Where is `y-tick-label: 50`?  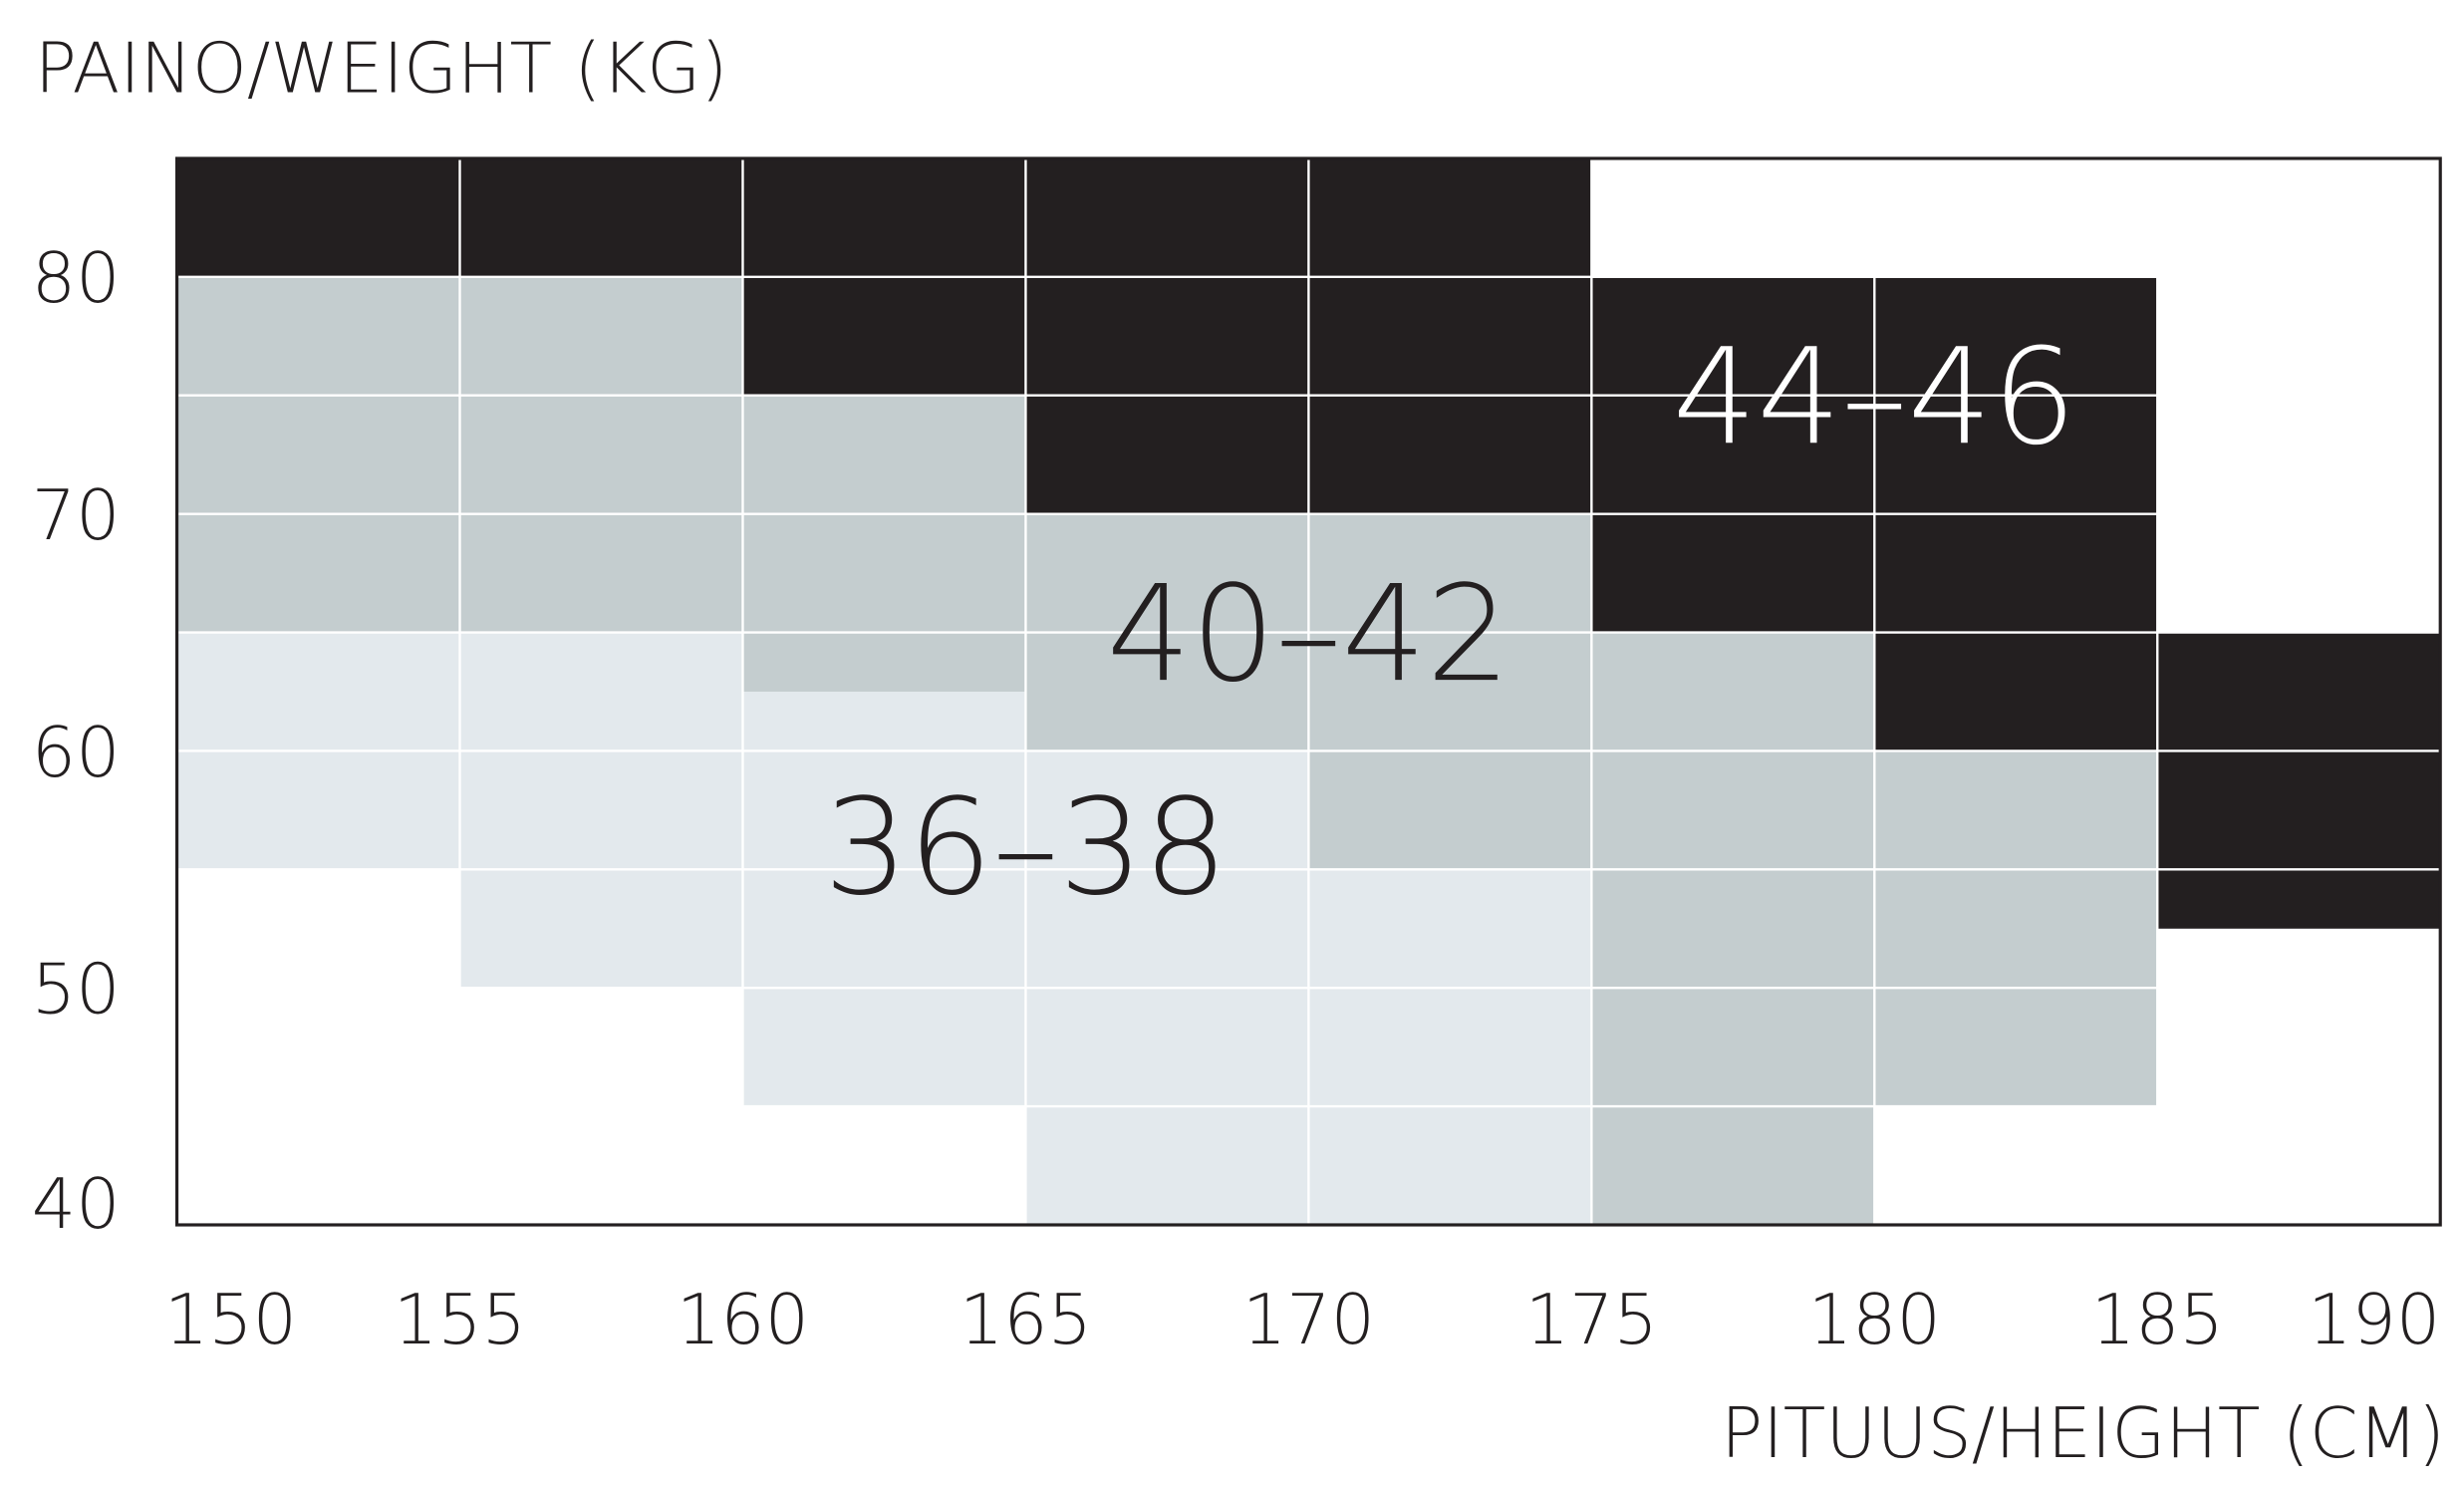 y-tick-label: 50 is located at coordinates (76, 990).